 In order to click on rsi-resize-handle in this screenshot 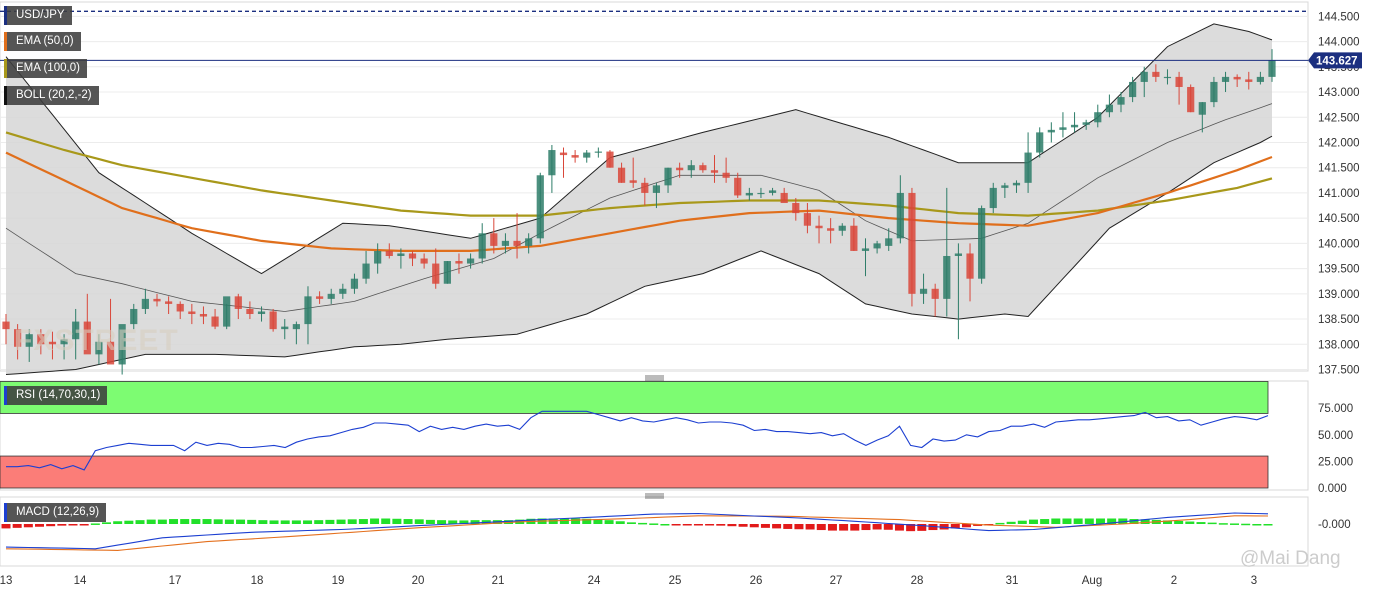, I will do `click(654, 378)`.